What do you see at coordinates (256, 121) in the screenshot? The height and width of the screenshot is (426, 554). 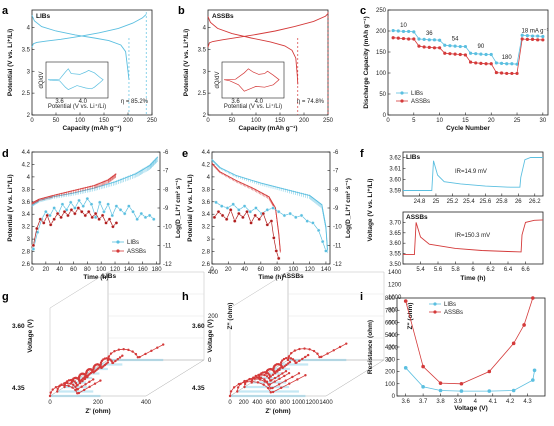 I see `panel-b-x-tick-label: 100` at bounding box center [256, 121].